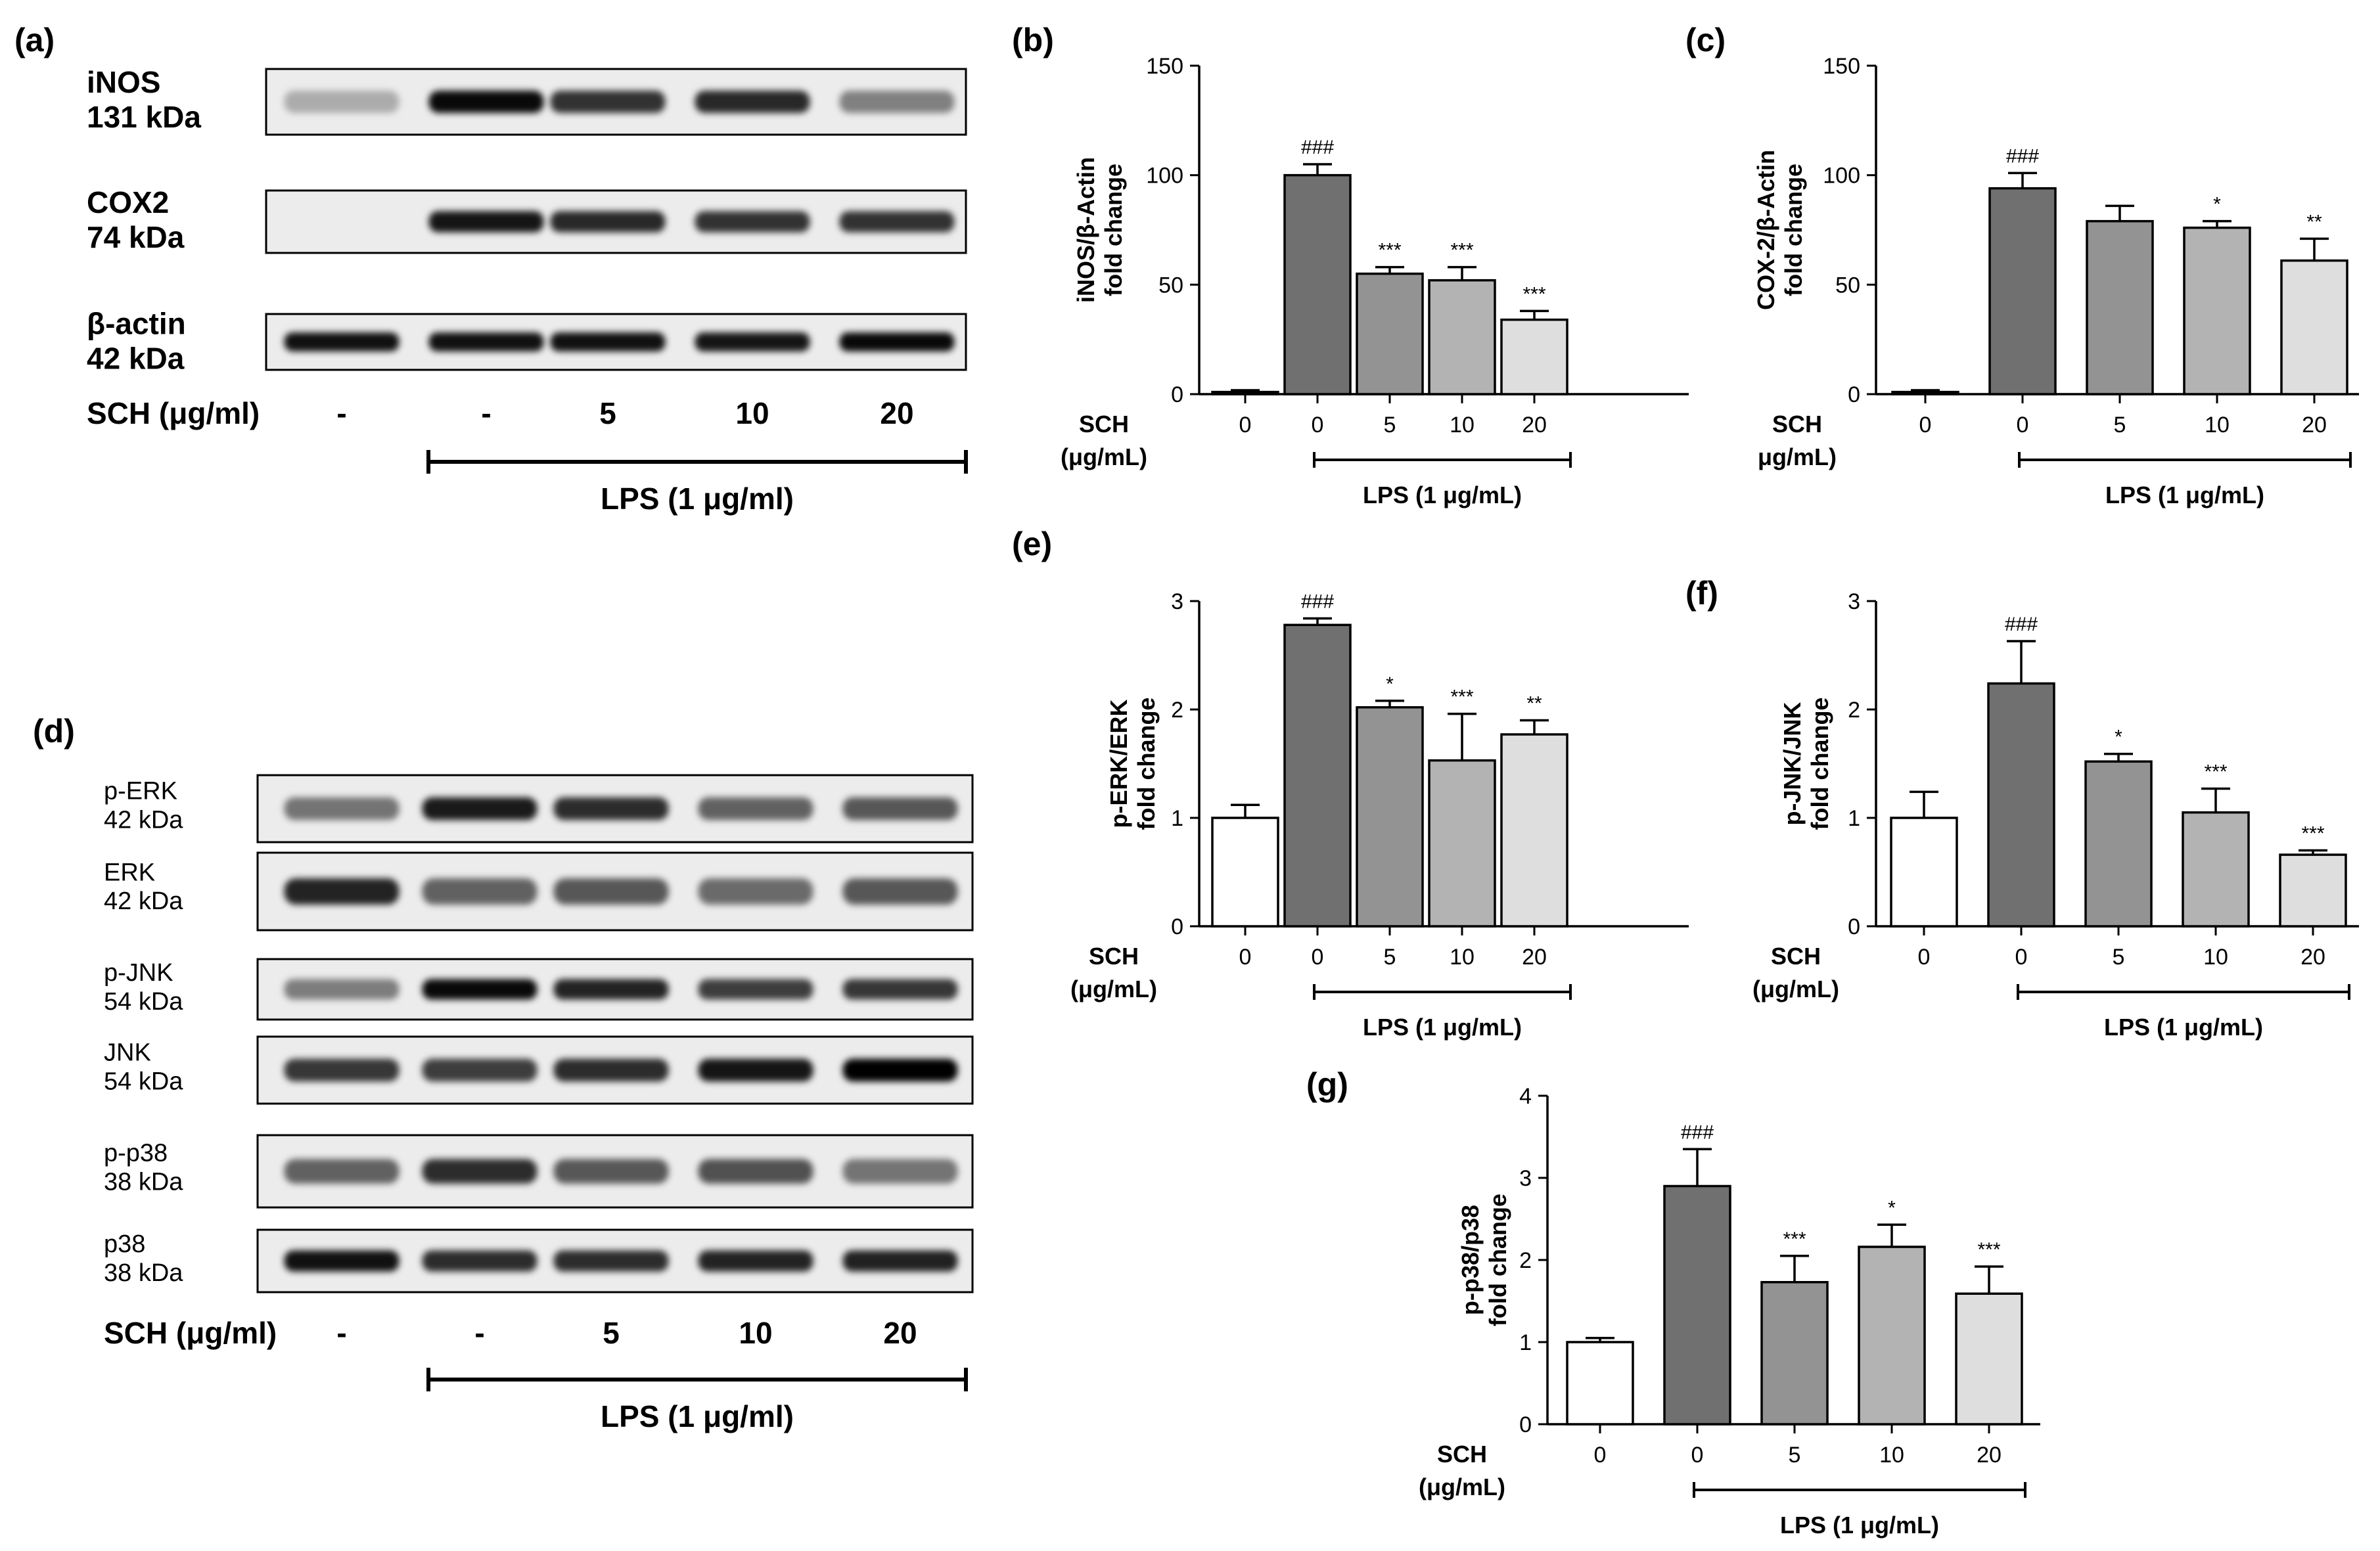 The image size is (2380, 1551). I want to click on lps-label: LPS (1 μg/ml), so click(697, 499).